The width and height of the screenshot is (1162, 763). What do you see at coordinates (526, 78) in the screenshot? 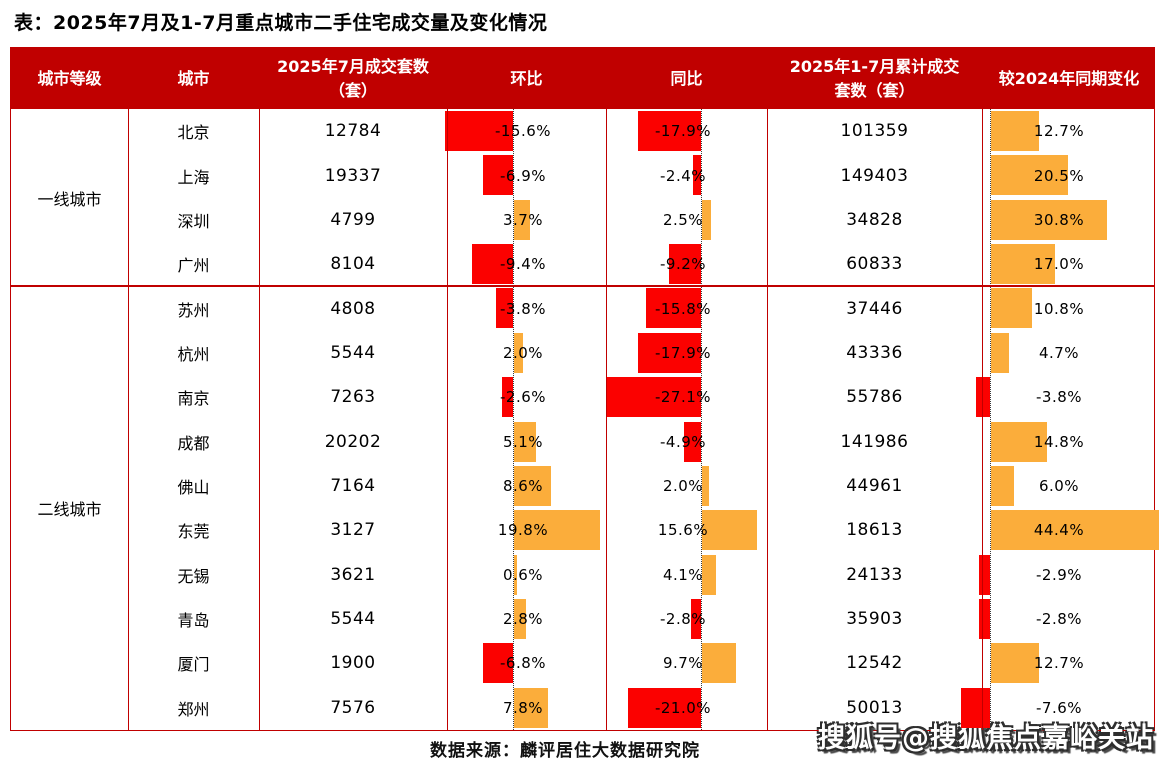
I see `header-mom: 环比` at bounding box center [526, 78].